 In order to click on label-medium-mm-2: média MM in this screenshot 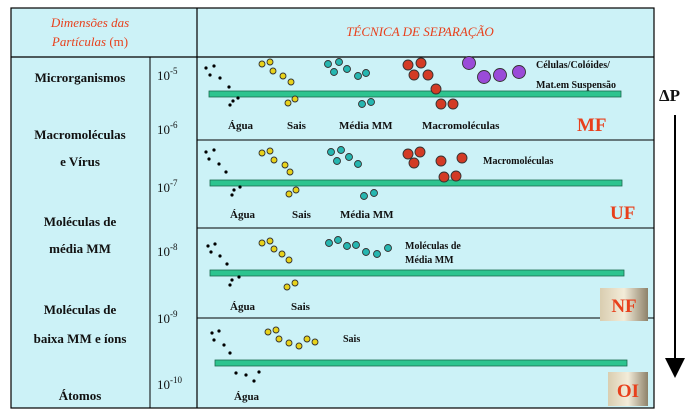, I will do `click(80, 248)`.